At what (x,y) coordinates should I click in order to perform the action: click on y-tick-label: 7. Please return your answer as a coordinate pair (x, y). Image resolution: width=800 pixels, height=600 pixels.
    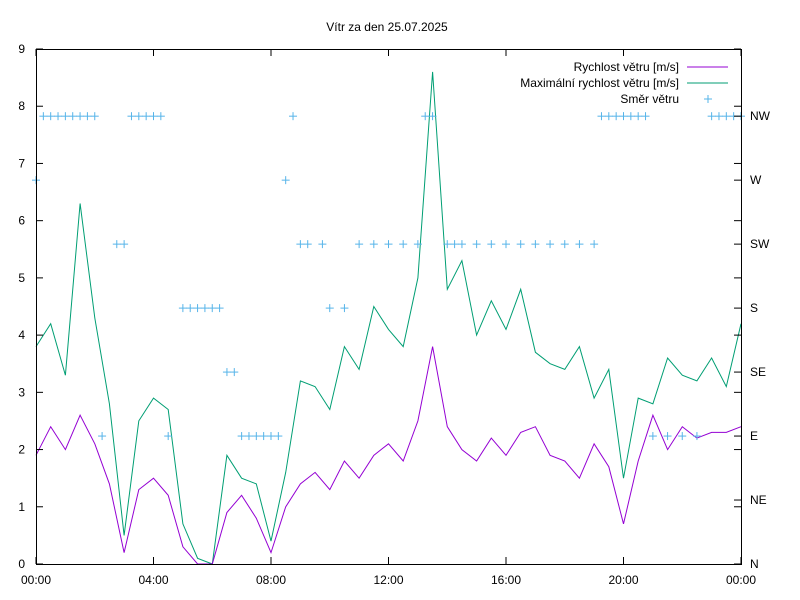
    Looking at the image, I should click on (21, 163).